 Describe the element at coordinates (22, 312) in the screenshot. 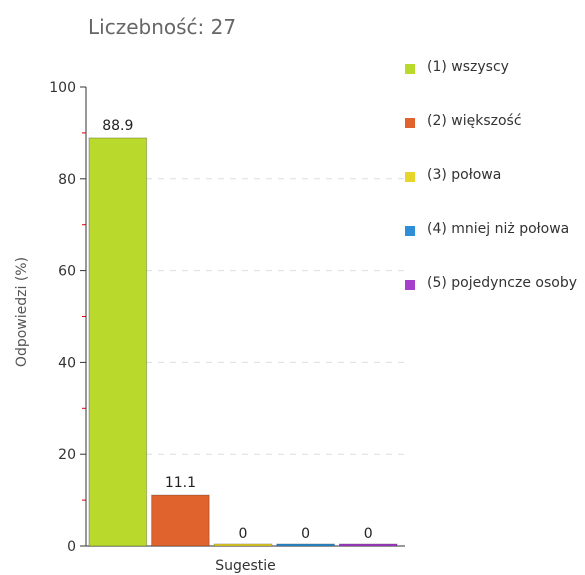

I see `y-axis-label: Odpowiedzi (%)` at that location.